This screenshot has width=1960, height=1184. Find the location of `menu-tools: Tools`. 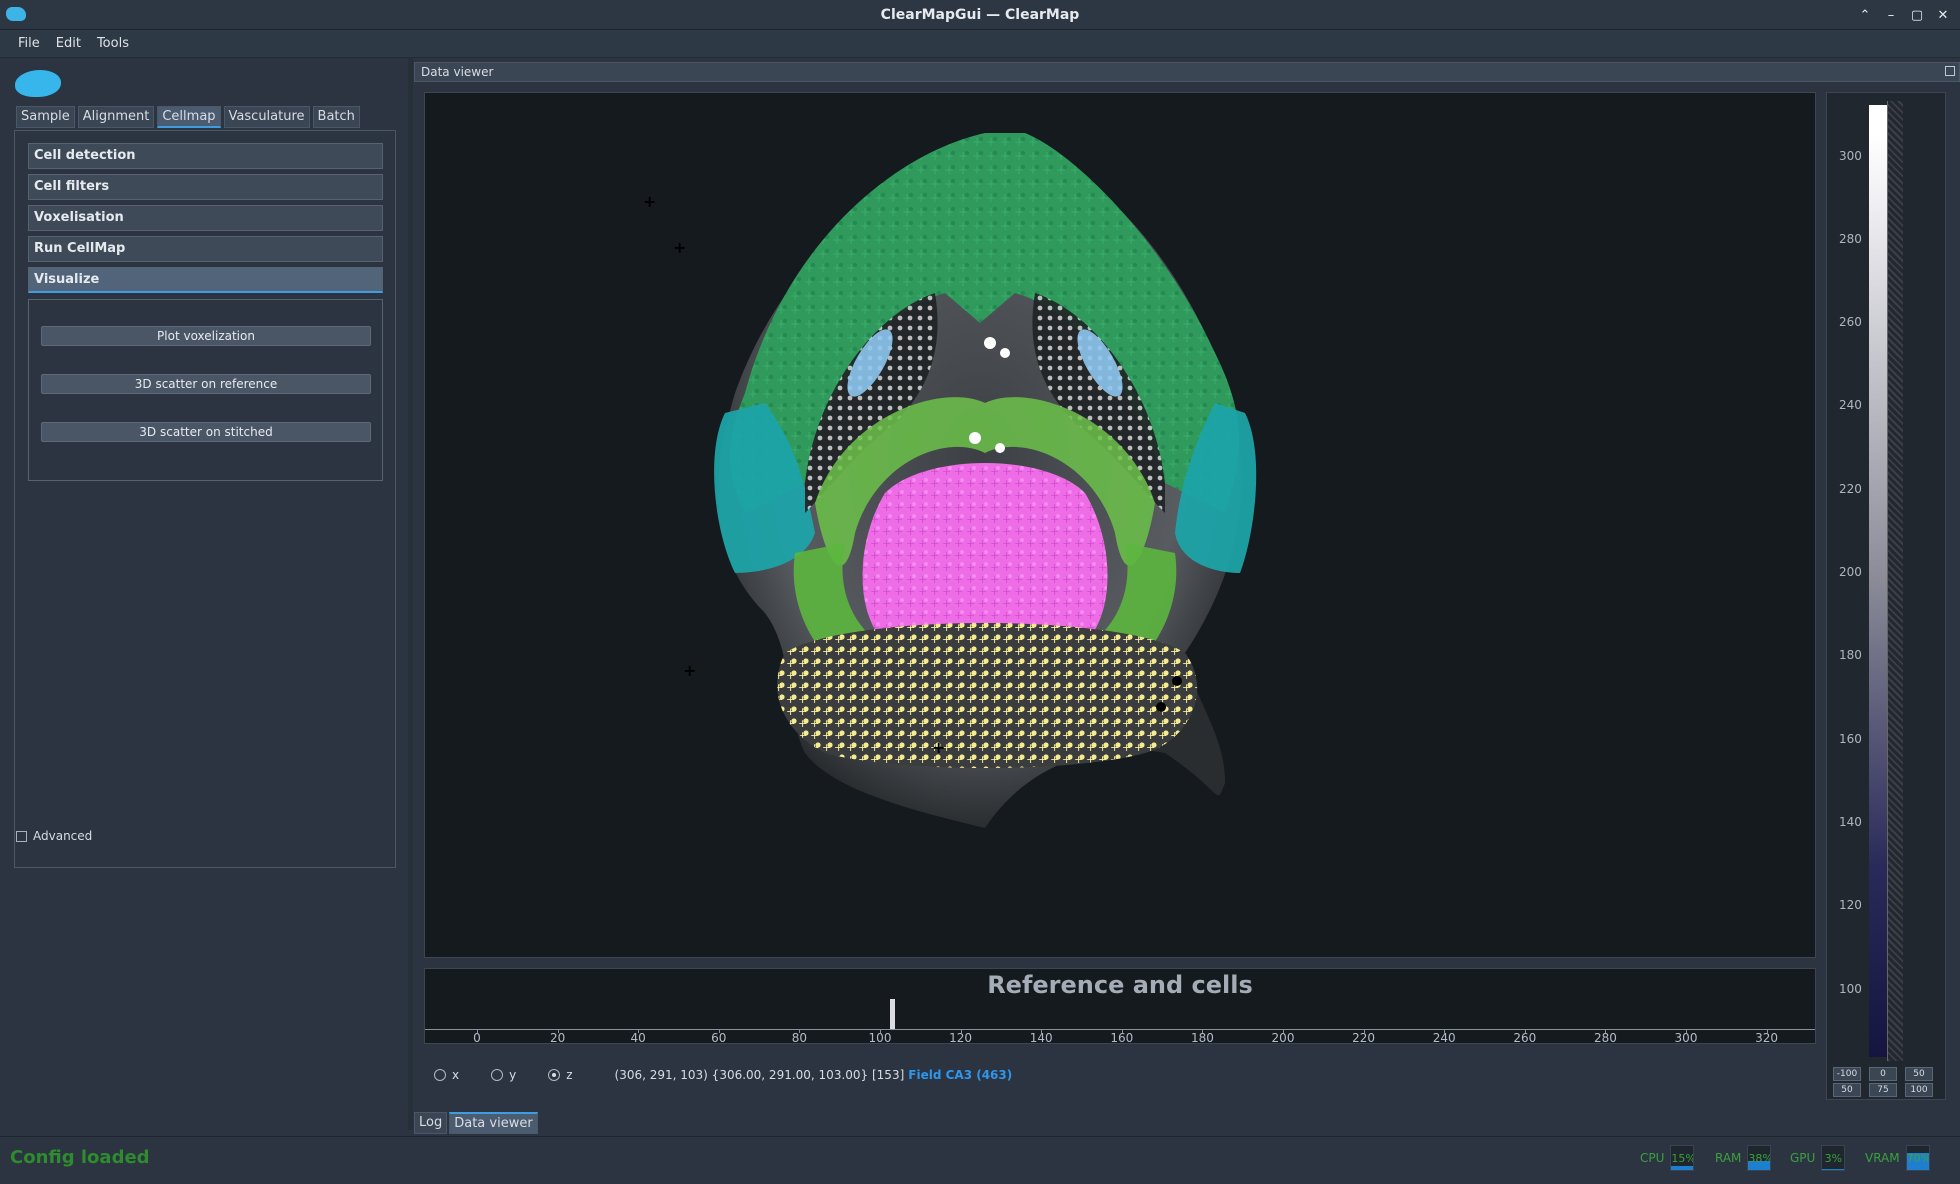

menu-tools: Tools is located at coordinates (112, 43).